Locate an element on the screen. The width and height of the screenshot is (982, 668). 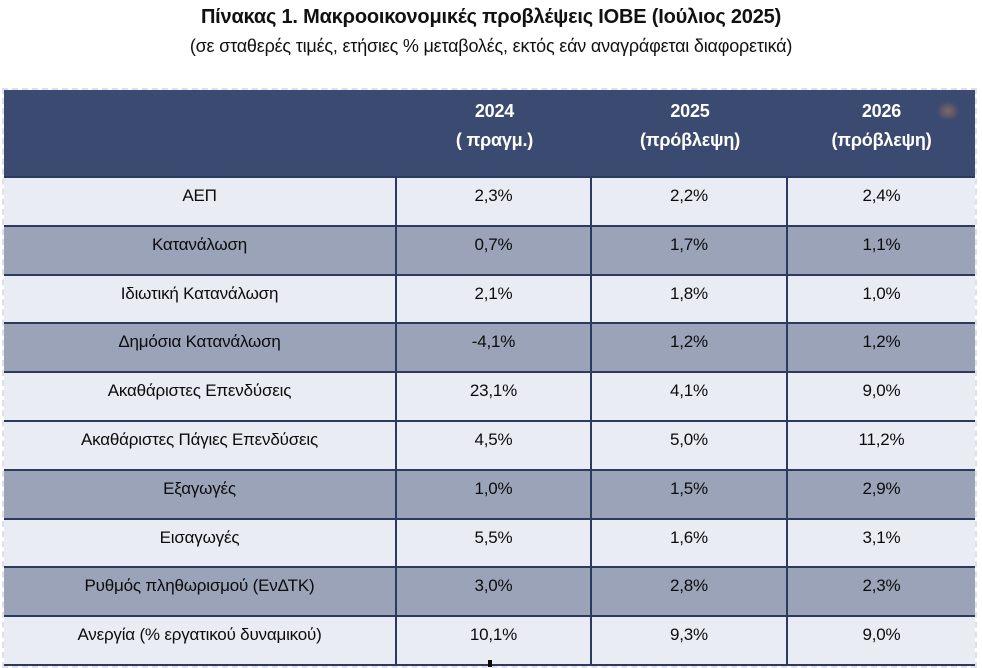
row-value: -4,1% is located at coordinates (494, 348).